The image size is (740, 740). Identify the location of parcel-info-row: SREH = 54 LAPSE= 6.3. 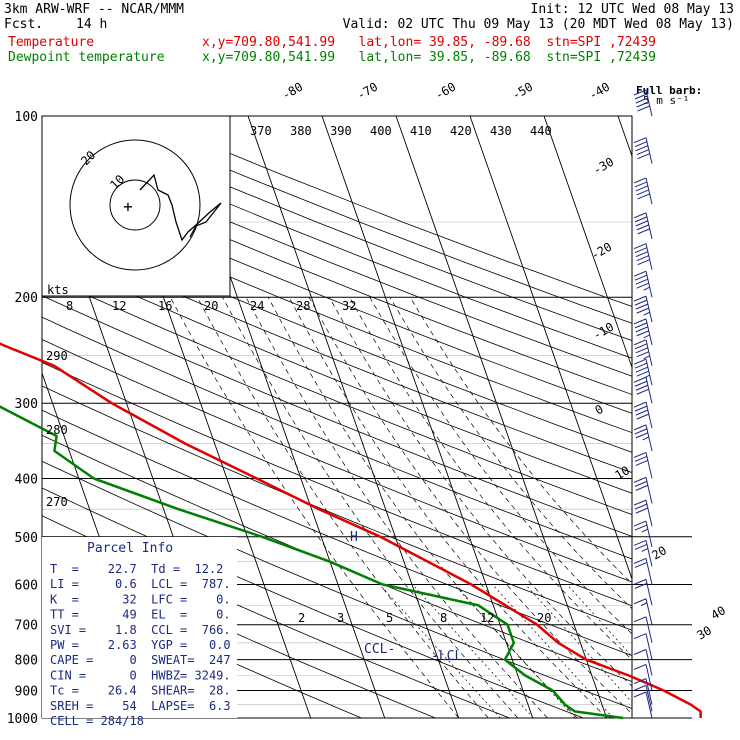
(140, 706).